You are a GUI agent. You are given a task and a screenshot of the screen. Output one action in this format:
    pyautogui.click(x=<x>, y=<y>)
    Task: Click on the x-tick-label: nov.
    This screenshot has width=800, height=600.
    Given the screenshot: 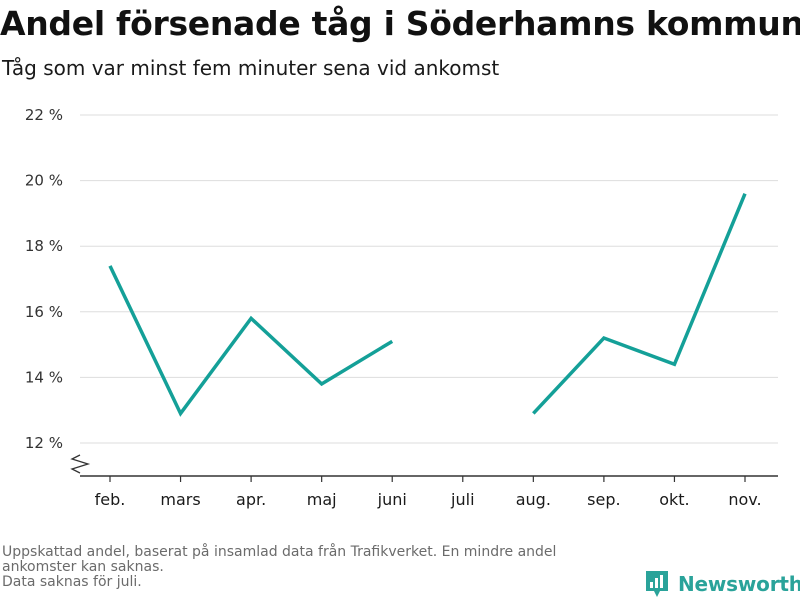 What is the action you would take?
    pyautogui.click(x=744, y=499)
    